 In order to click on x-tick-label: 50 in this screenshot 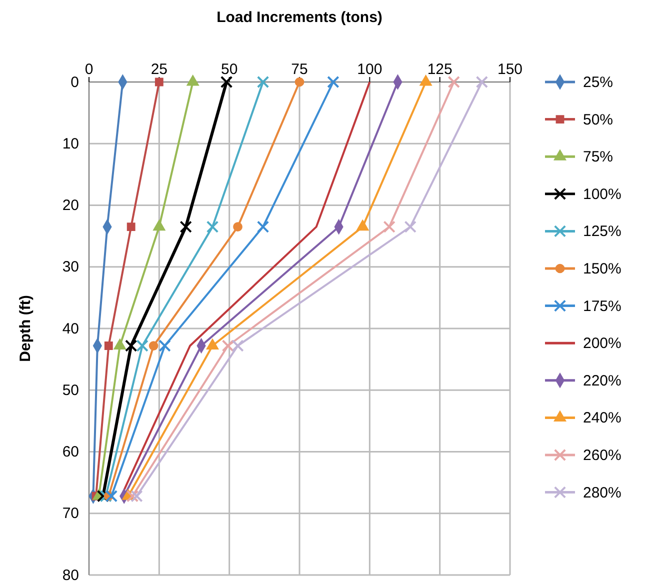, I will do `click(229, 69)`.